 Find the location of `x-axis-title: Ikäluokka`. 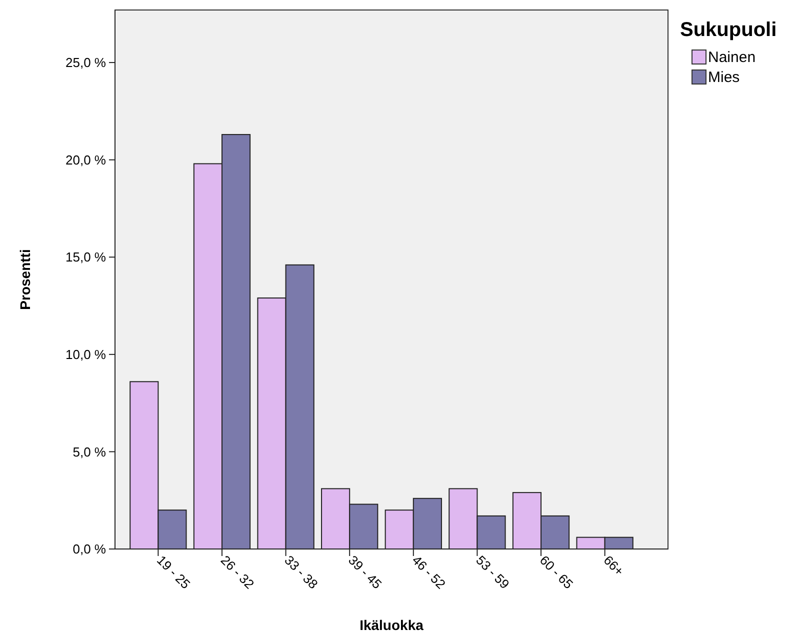

x-axis-title: Ikäluokka is located at coordinates (392, 625).